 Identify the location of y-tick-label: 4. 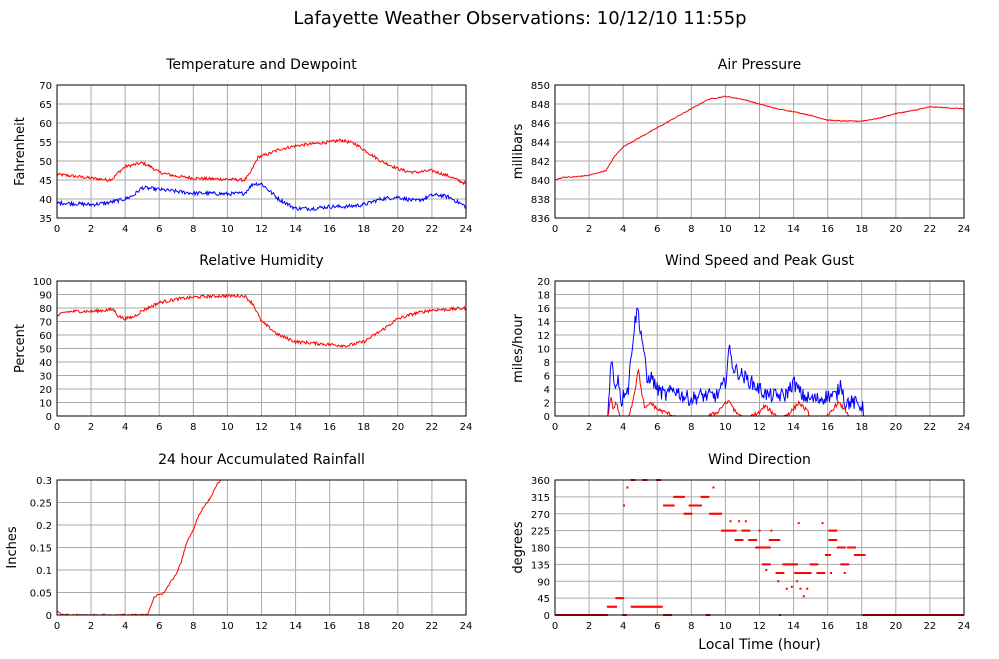
(547, 390).